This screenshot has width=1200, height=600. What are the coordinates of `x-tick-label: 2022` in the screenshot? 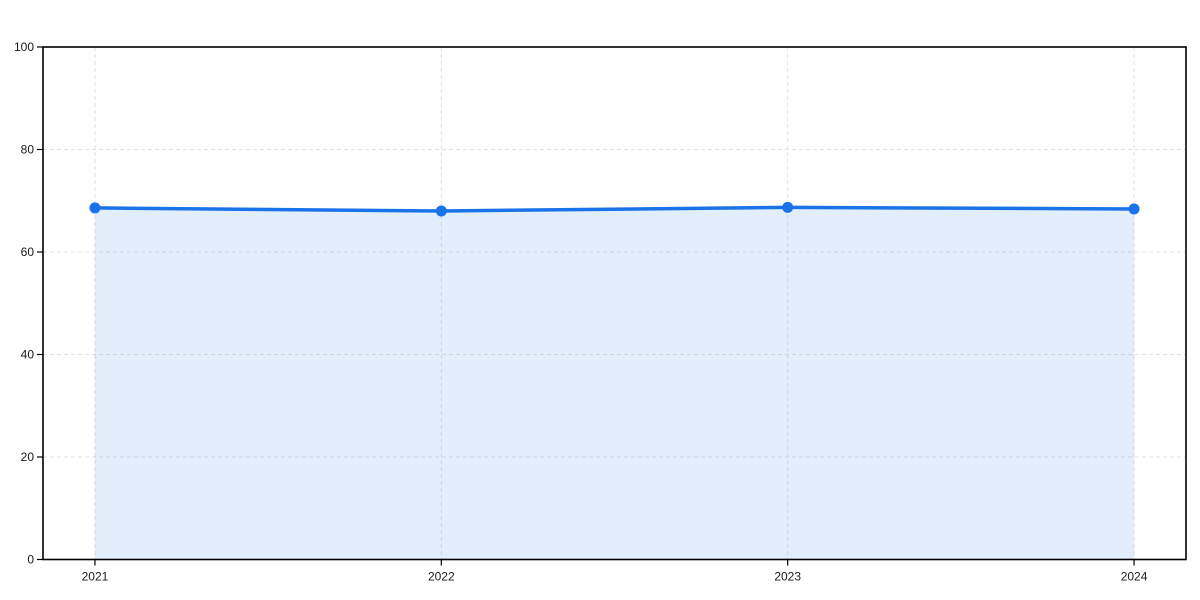 It's located at (441, 577).